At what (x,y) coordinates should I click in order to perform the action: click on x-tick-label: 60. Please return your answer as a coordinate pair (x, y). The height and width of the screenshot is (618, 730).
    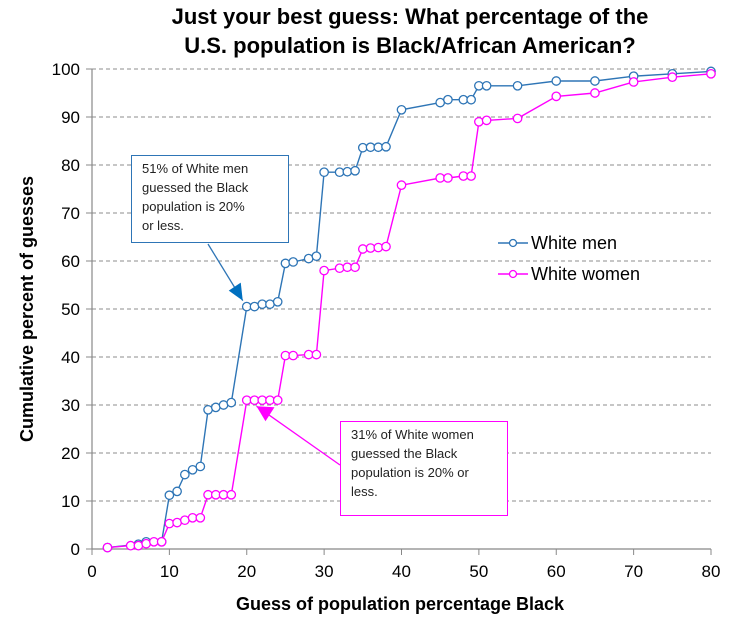
    Looking at the image, I should click on (556, 571).